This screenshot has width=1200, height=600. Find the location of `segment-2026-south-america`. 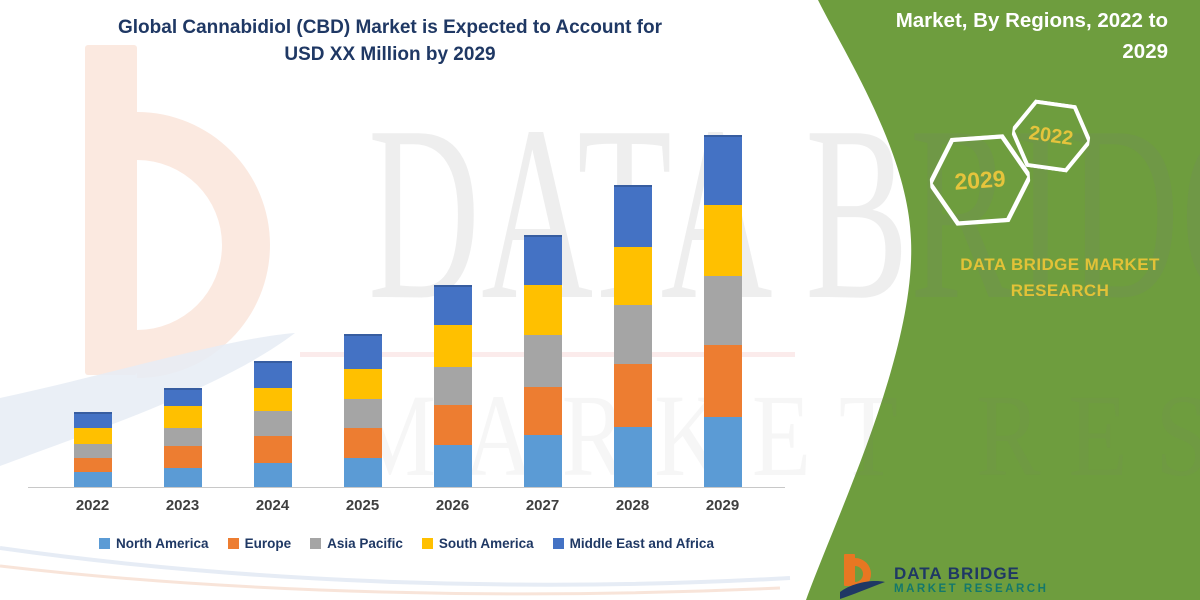

segment-2026-south-america is located at coordinates (452, 346).